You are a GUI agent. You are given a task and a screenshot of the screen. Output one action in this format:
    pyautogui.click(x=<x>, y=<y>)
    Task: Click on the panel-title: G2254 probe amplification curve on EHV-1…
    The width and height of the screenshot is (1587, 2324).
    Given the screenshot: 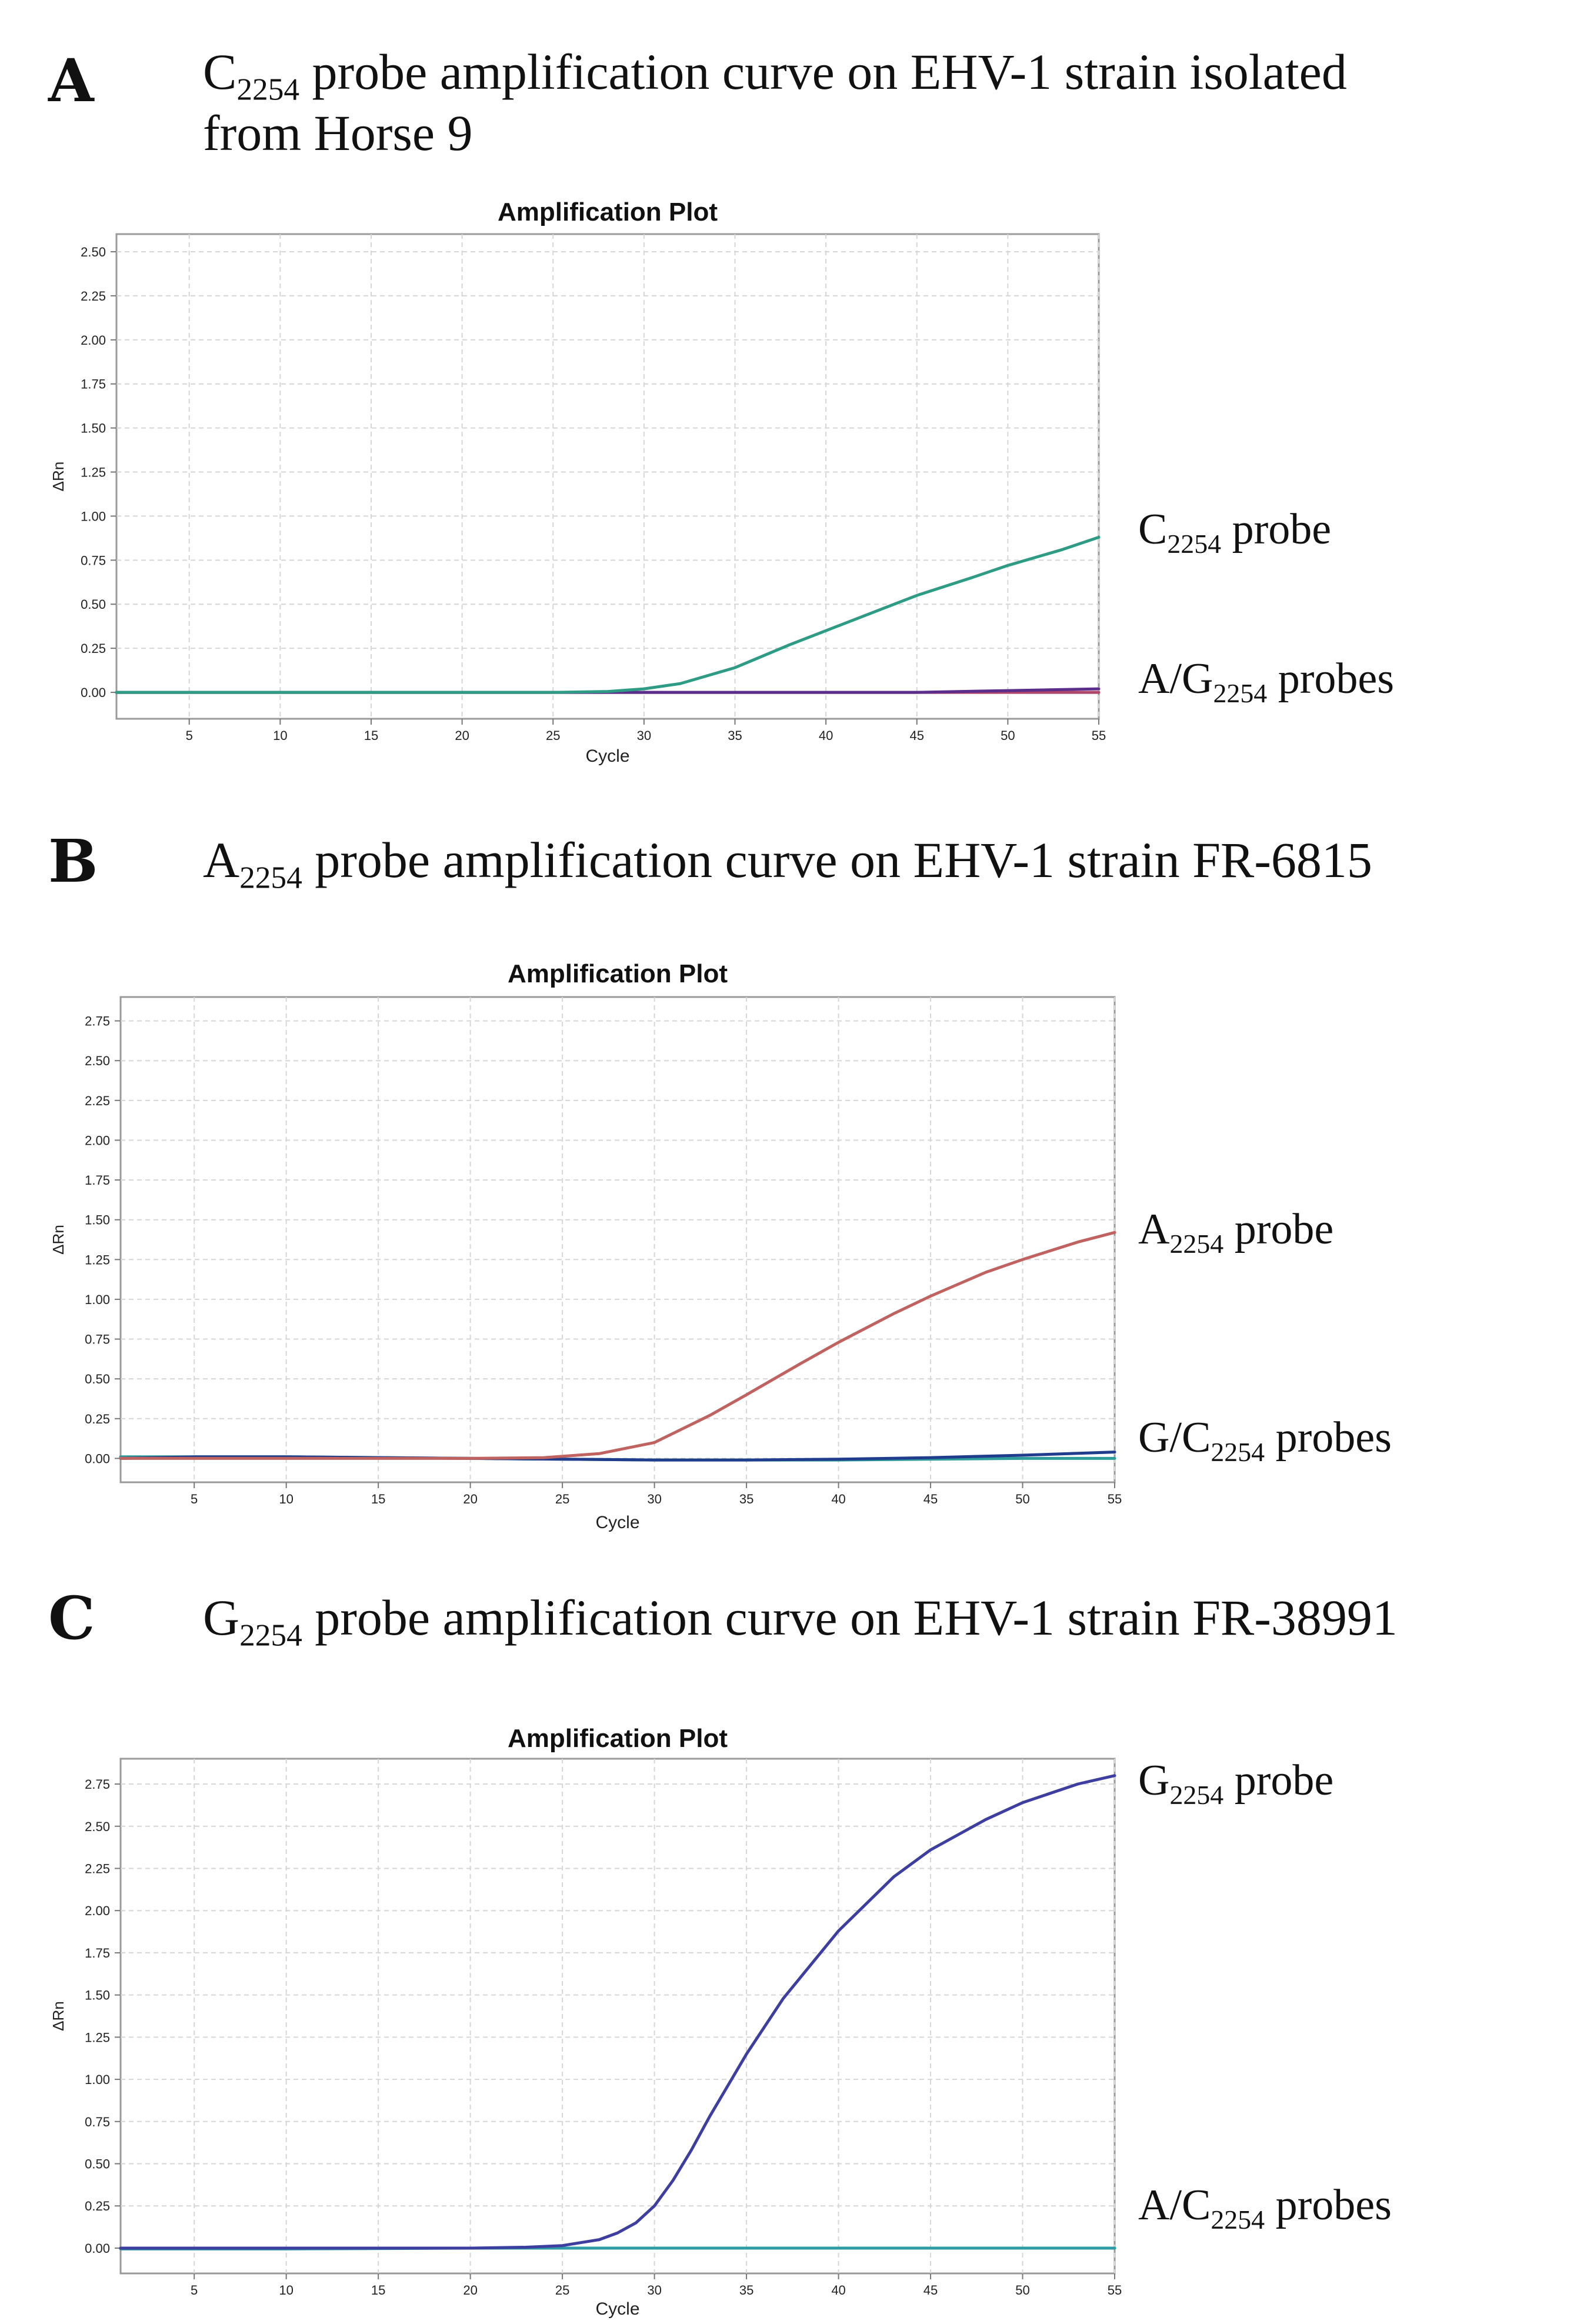 What is the action you would take?
    pyautogui.click(x=801, y=1621)
    